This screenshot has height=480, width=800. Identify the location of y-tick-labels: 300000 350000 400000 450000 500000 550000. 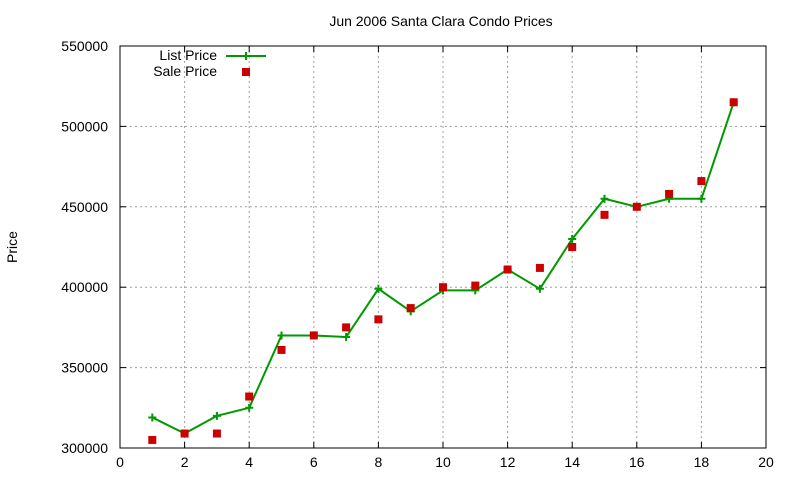
(84, 247).